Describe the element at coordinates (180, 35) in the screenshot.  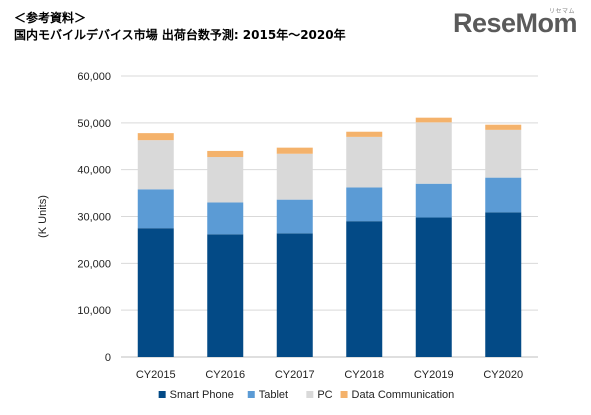
I see `chart-title: 国内モバイルデバイス市場 出荷台数予測: 2015年～2020年` at that location.